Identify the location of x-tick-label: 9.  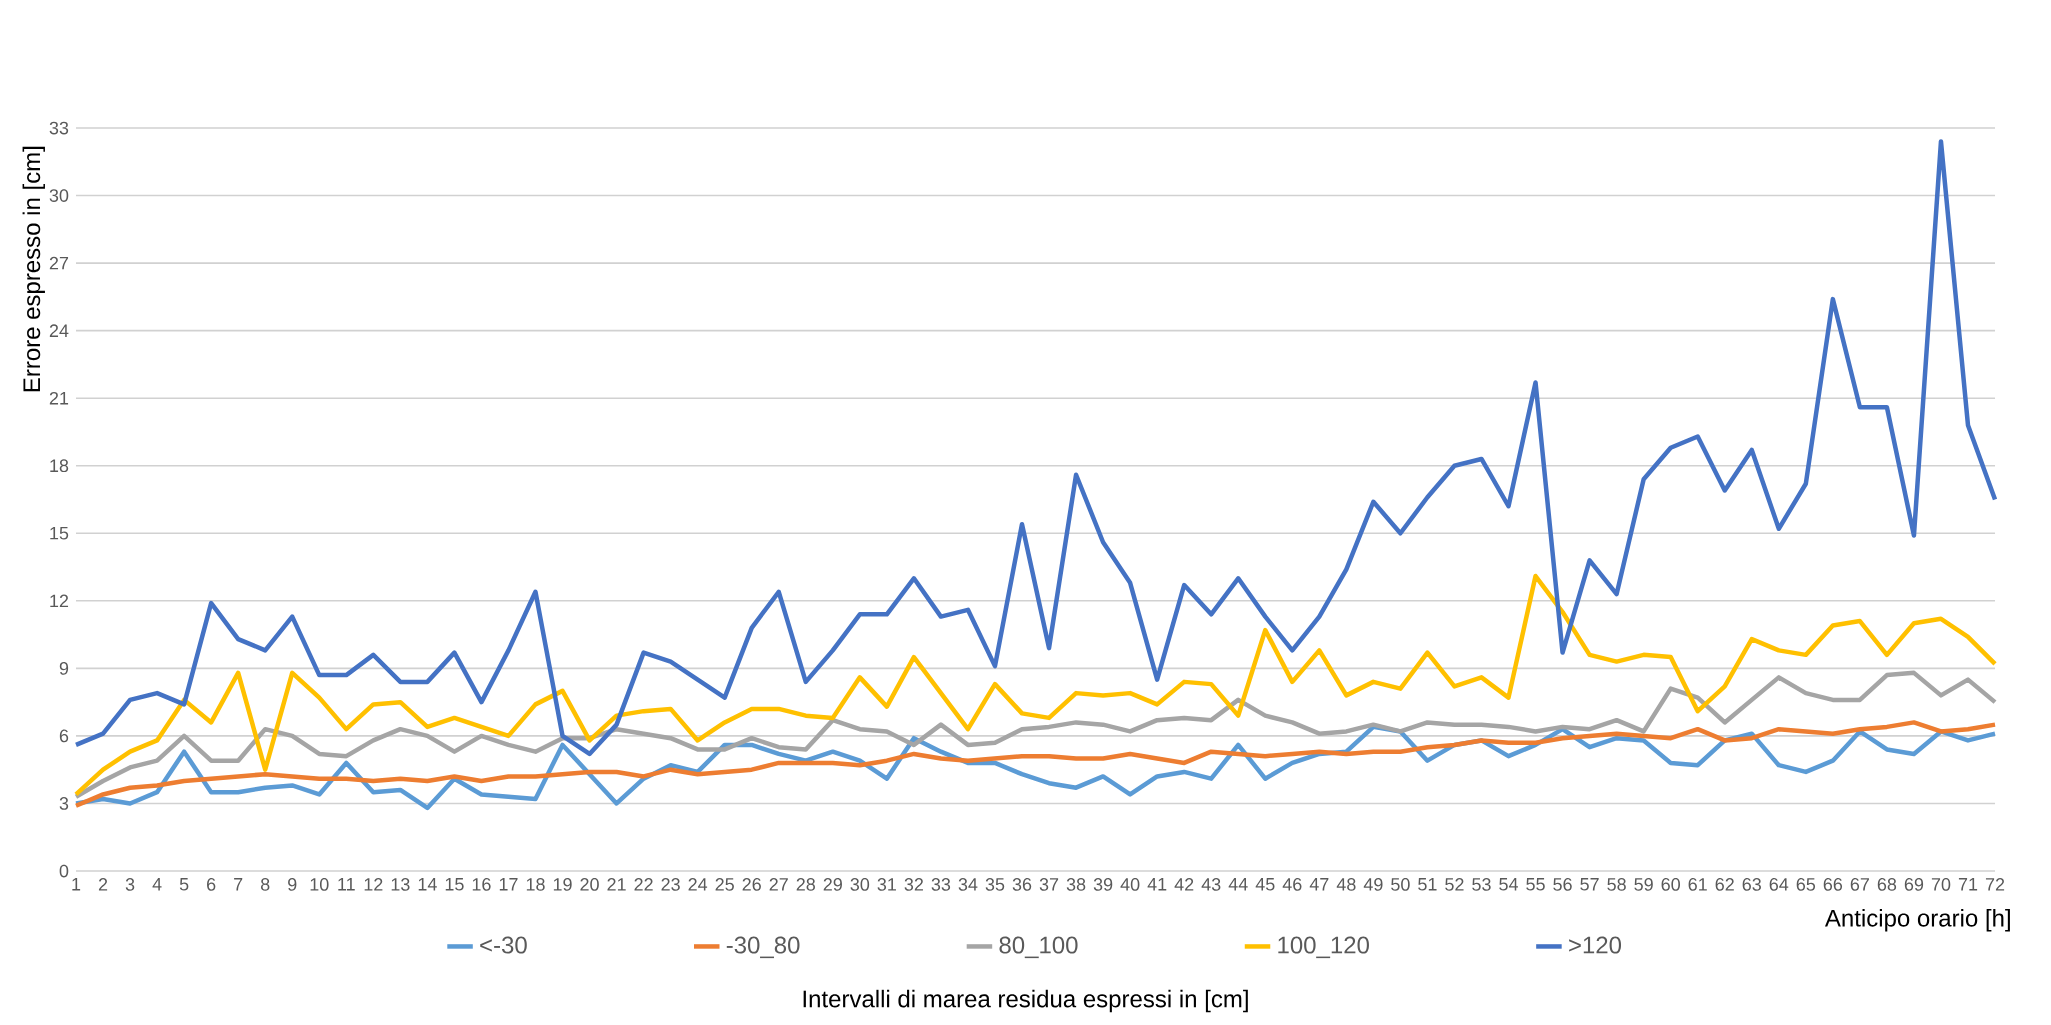
(292, 884).